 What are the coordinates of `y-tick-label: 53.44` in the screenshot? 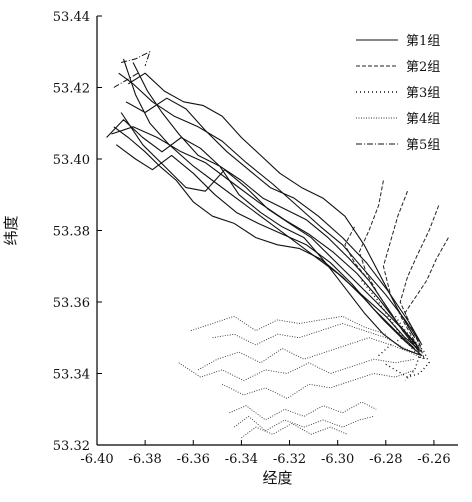 It's located at (71, 17).